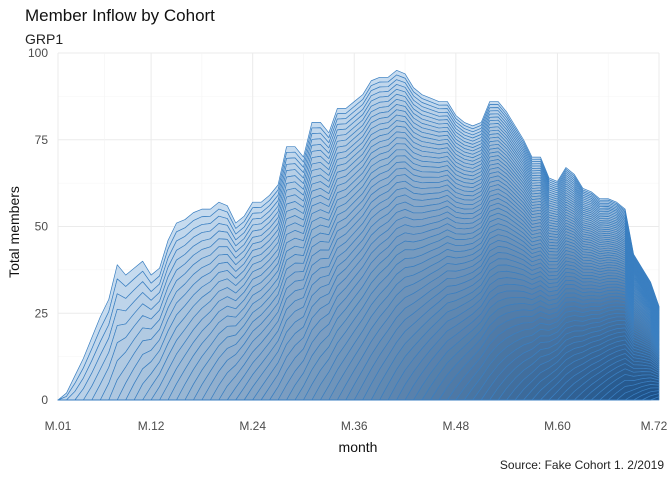  What do you see at coordinates (42, 140) in the screenshot?
I see `y-tick-label: 75` at bounding box center [42, 140].